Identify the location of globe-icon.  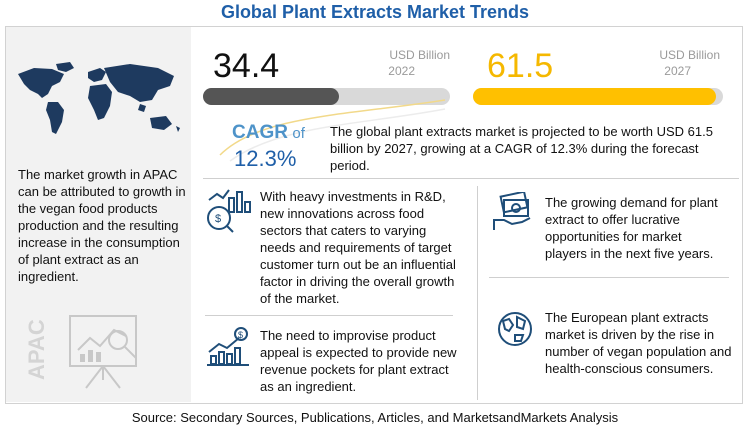
(515, 329).